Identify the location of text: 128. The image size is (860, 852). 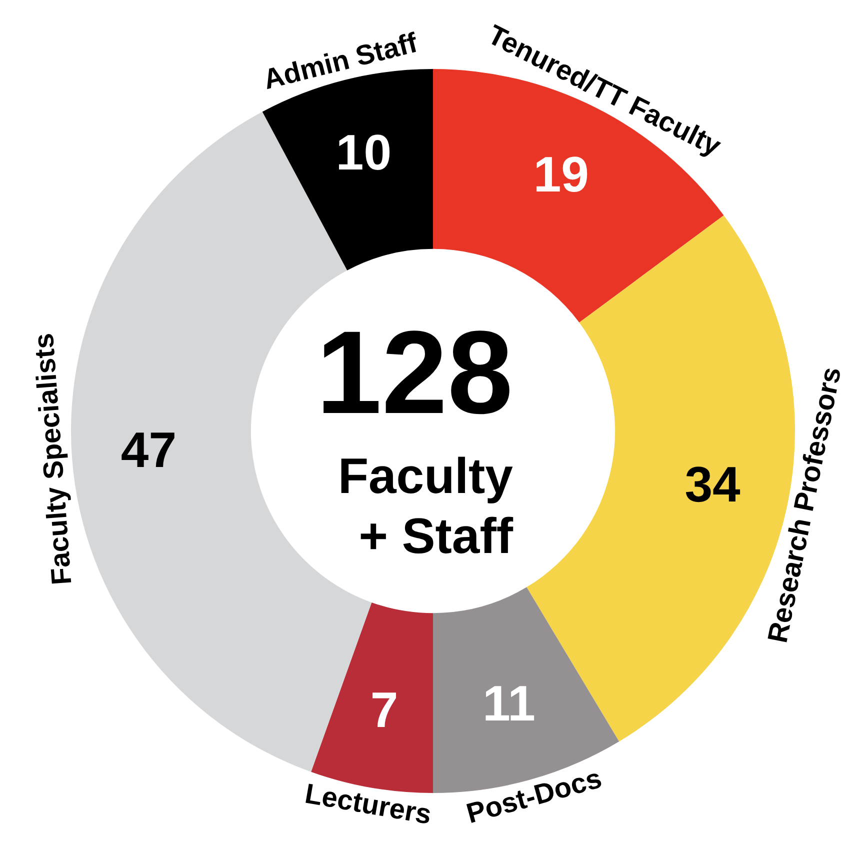
(414, 373).